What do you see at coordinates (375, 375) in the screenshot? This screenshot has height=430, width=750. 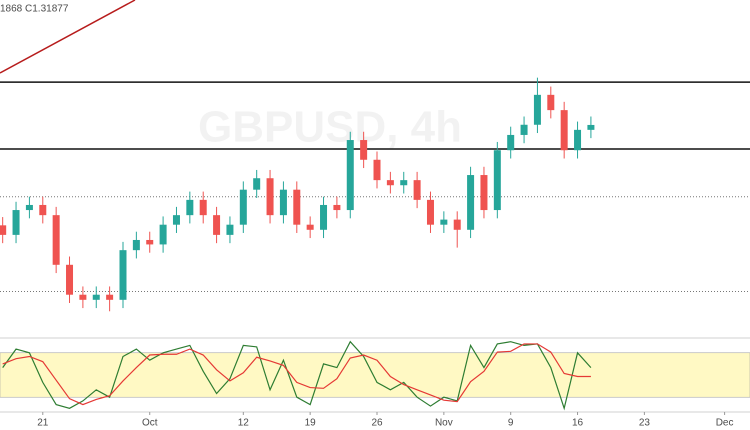 I see `band` at bounding box center [375, 375].